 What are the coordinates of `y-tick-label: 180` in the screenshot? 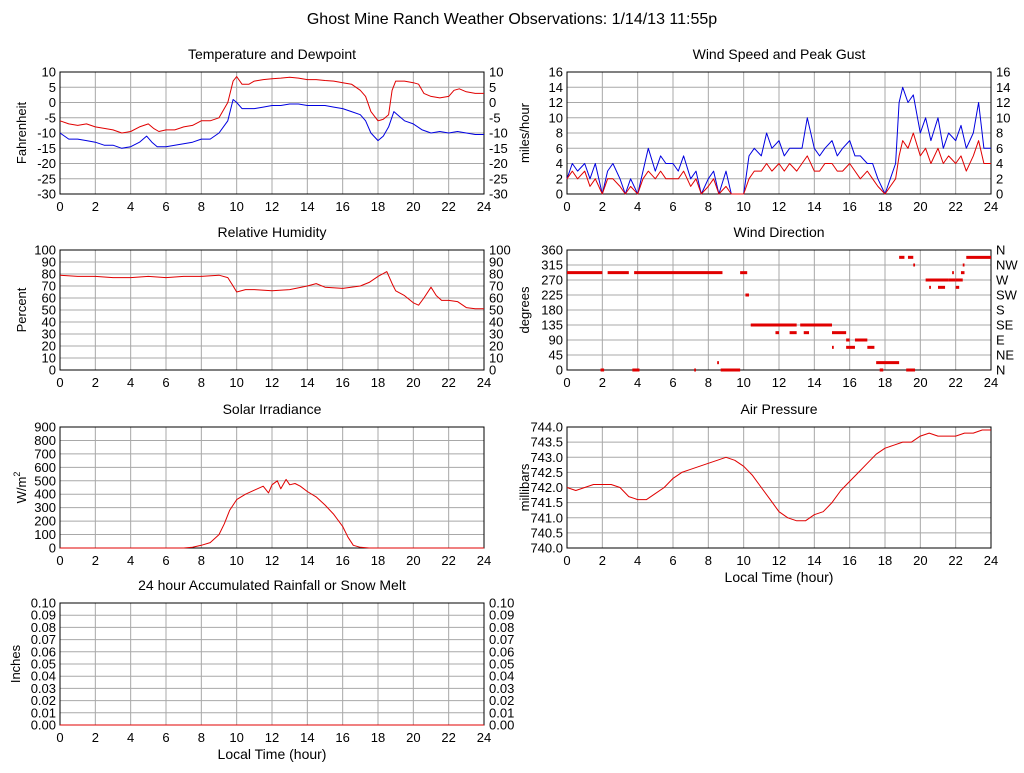 It's located at (552, 310).